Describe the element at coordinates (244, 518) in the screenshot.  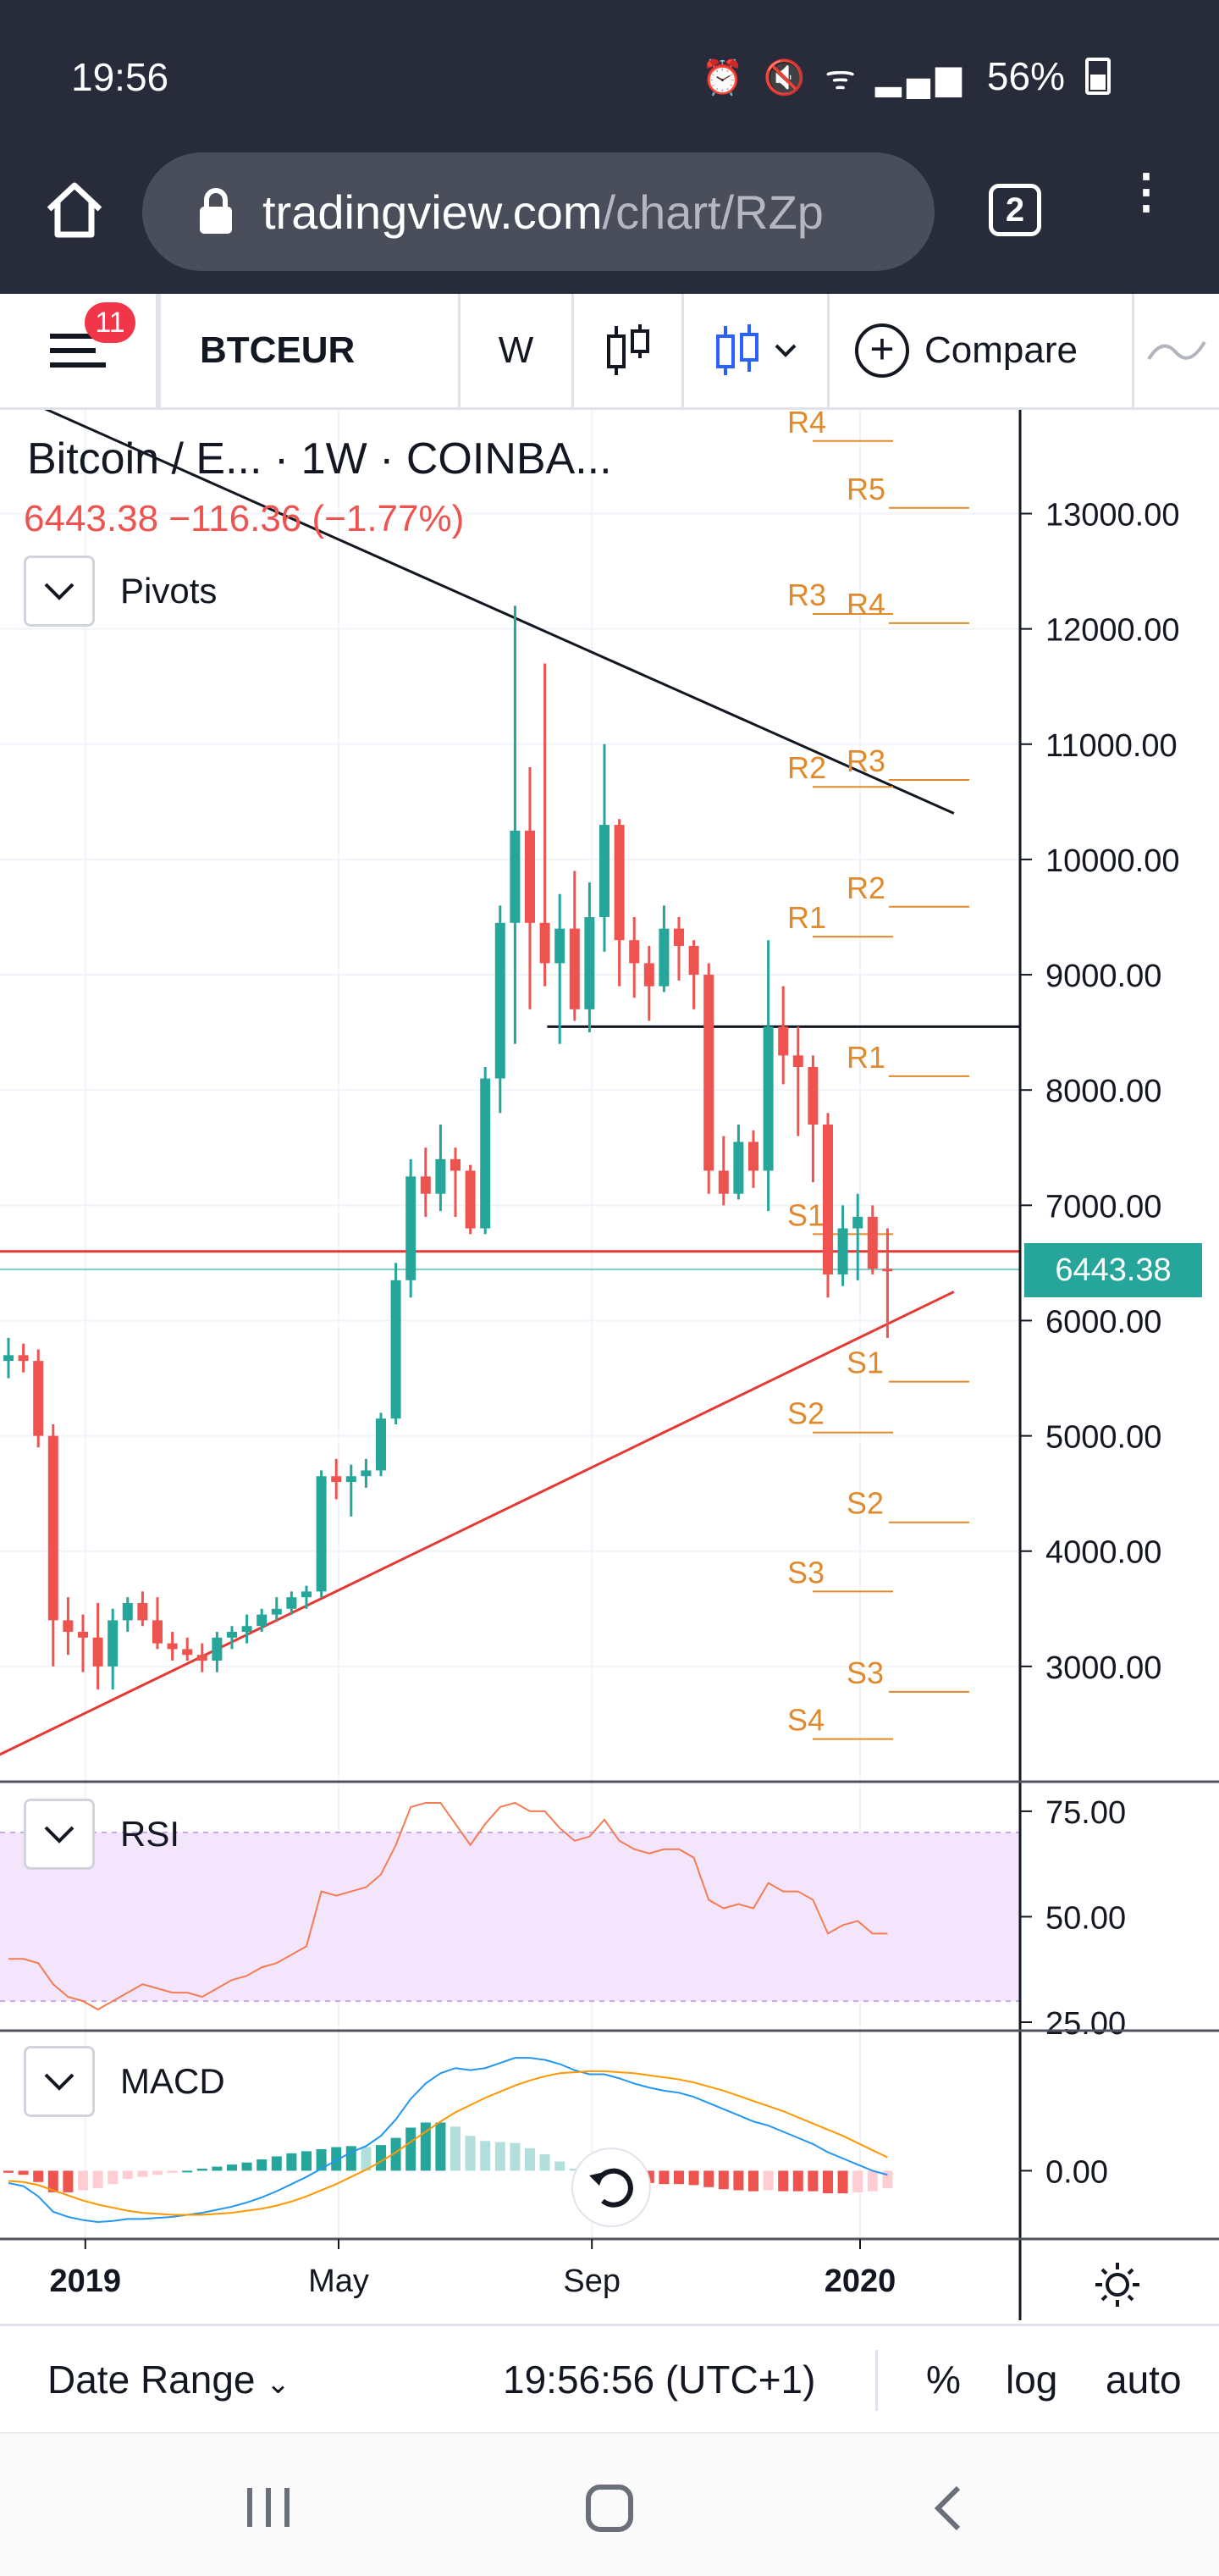
I see `price-change-legend: 6443.38 −116.36 (−1.77%)` at that location.